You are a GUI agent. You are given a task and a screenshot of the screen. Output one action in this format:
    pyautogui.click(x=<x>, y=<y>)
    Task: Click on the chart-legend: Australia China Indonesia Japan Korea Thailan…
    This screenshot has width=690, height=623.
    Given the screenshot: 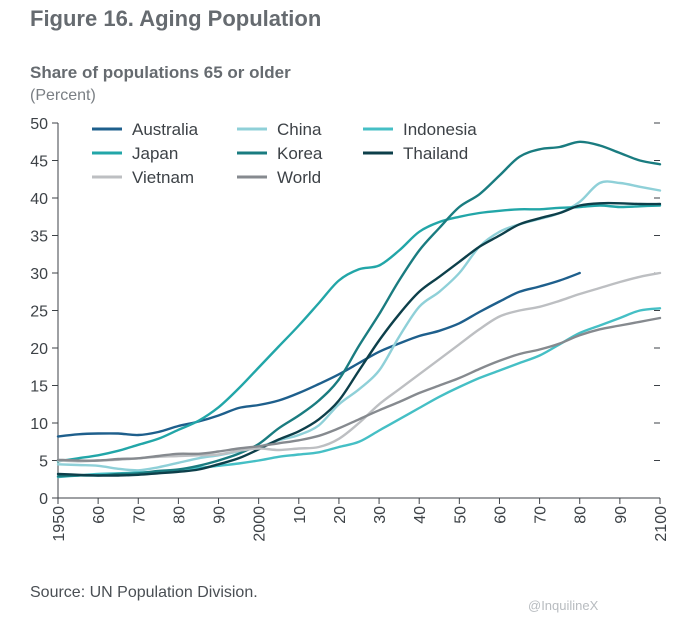 What is the action you would take?
    pyautogui.click(x=284, y=153)
    